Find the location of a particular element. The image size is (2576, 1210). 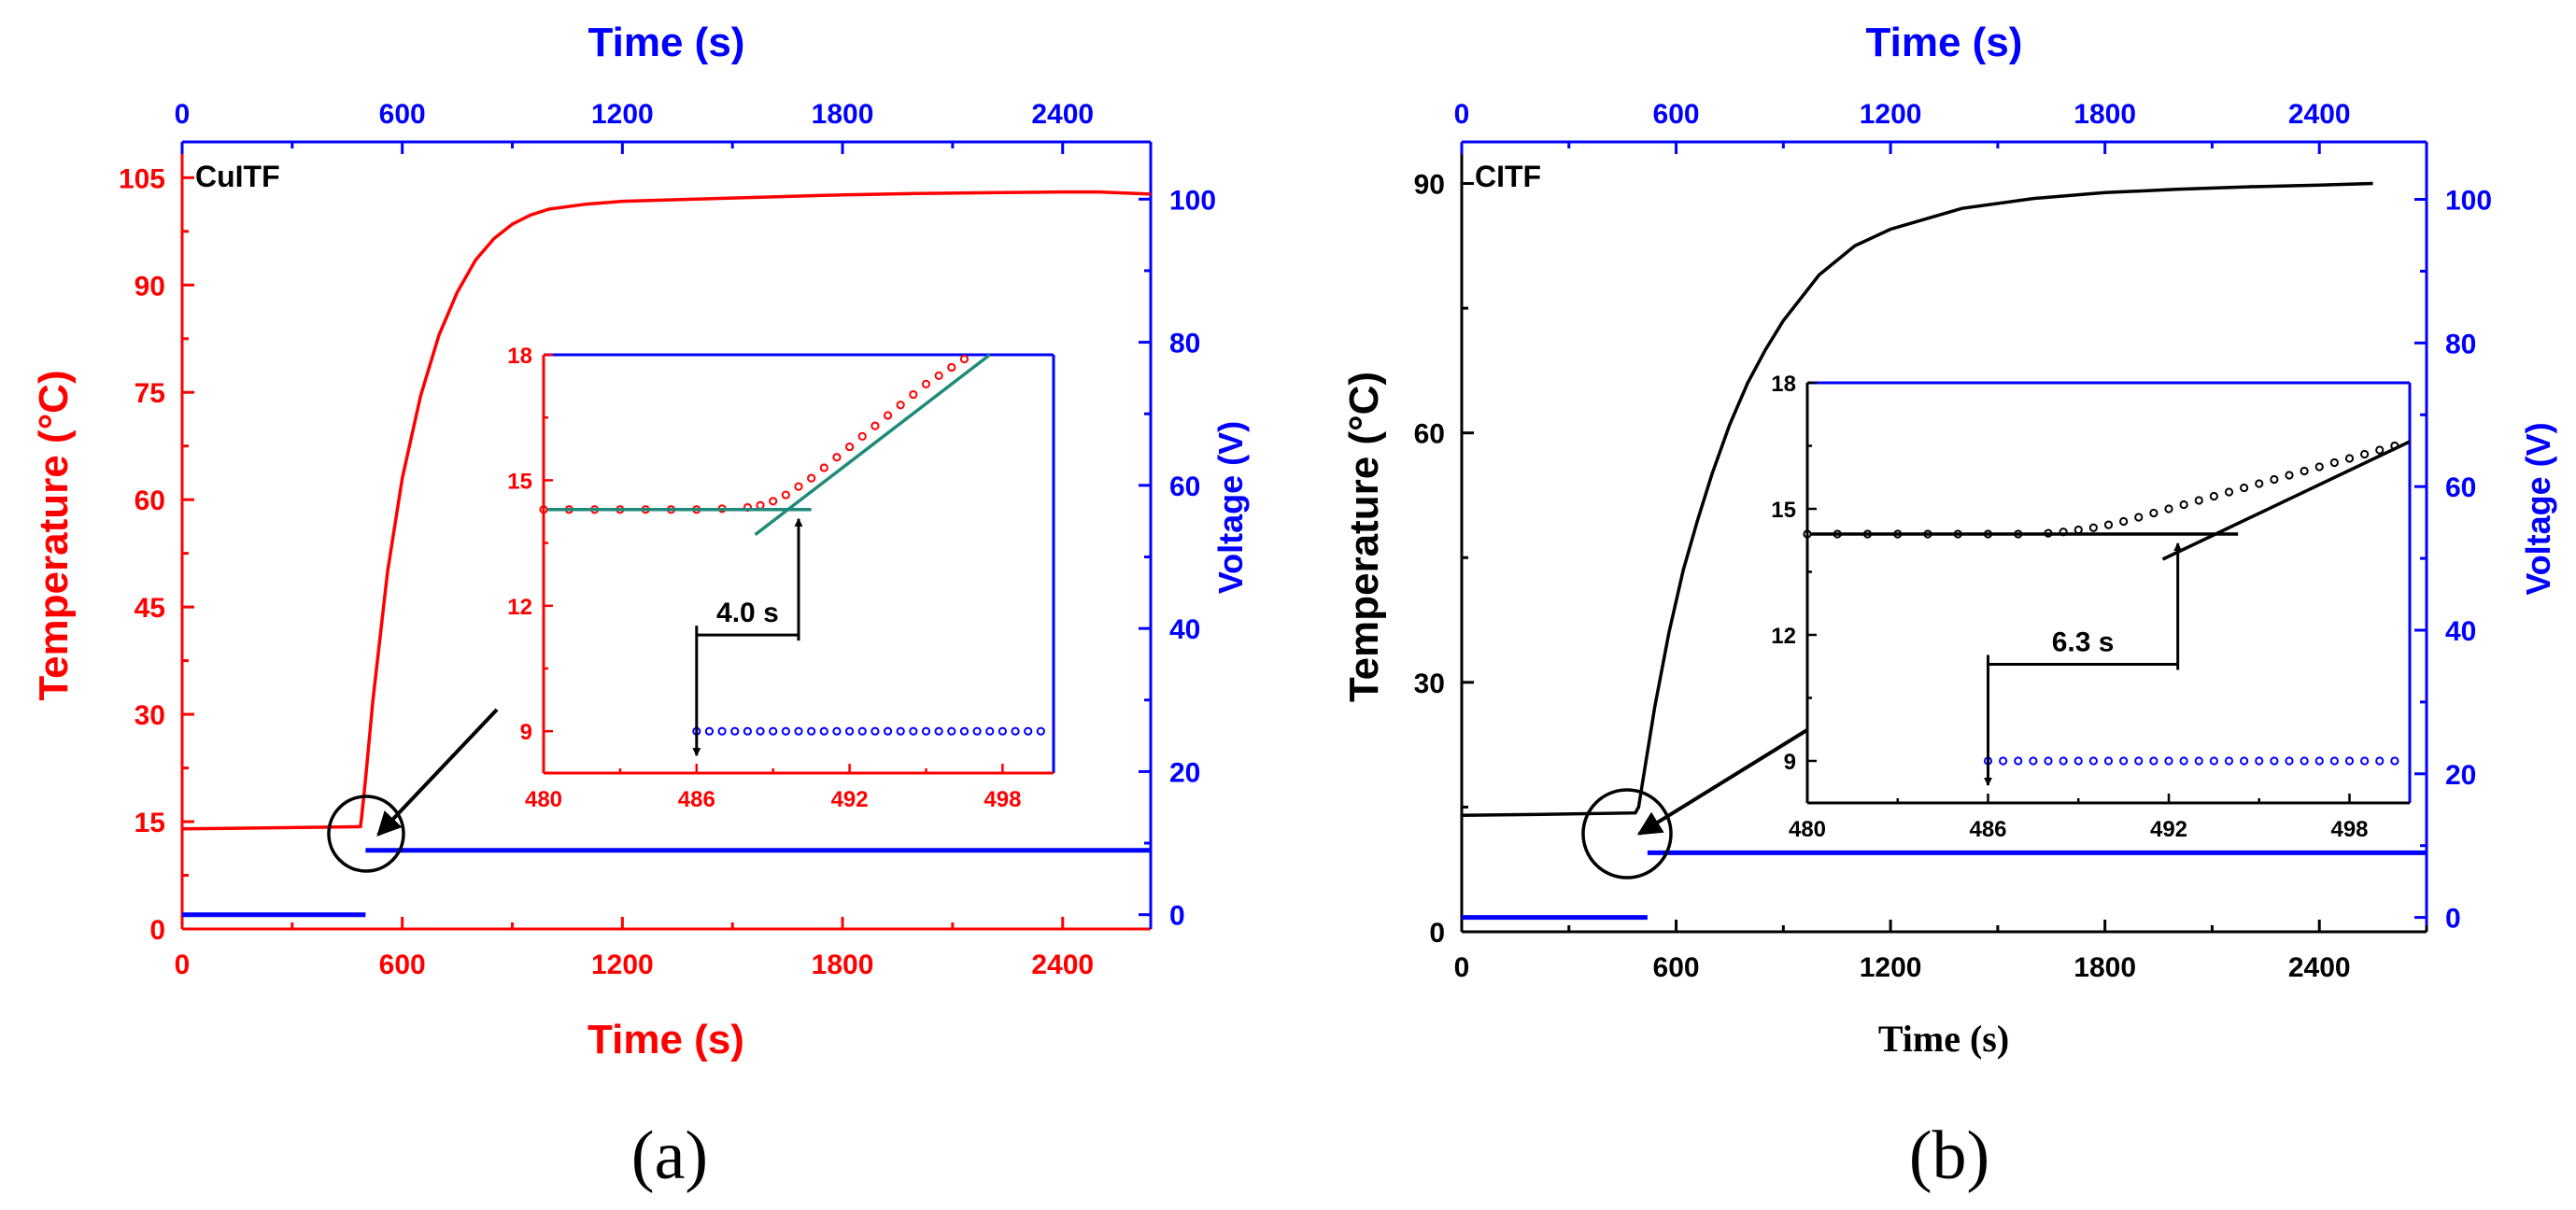

inset-delay-label: 4.0 s is located at coordinates (747, 613).